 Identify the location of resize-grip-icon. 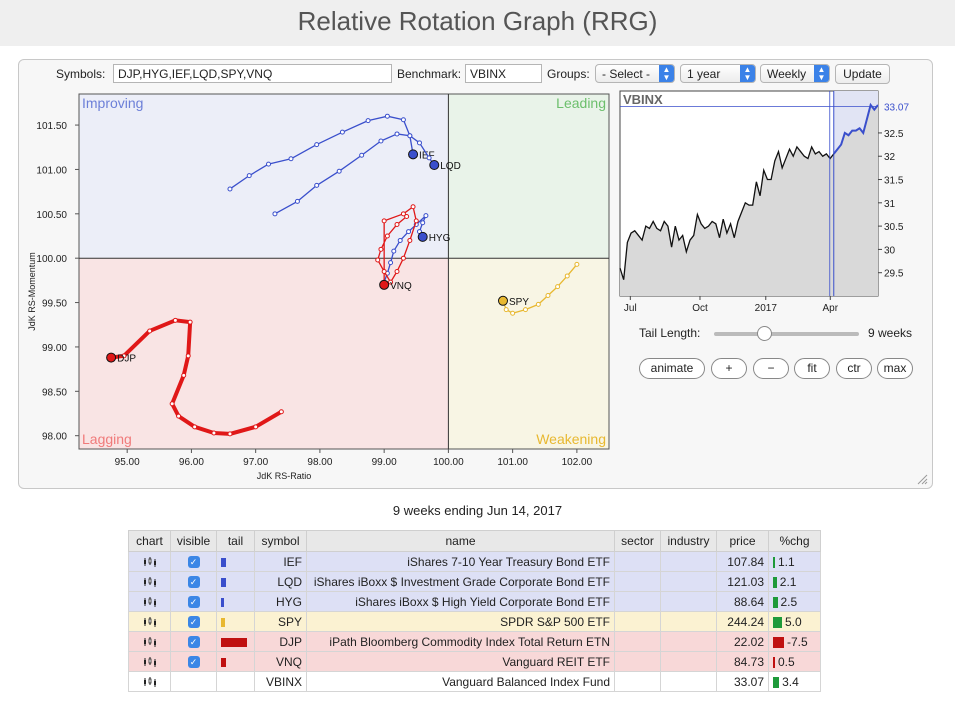
(922, 479).